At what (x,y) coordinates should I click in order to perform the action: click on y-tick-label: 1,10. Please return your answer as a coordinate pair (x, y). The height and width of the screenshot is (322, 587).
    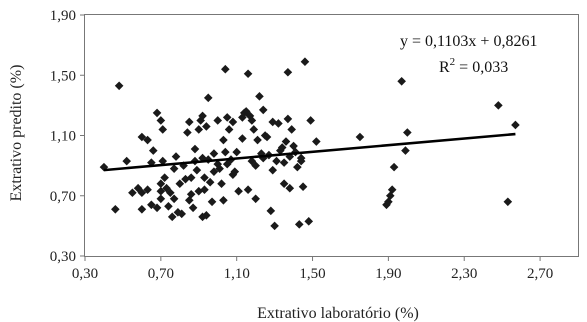
    Looking at the image, I should click on (63, 137).